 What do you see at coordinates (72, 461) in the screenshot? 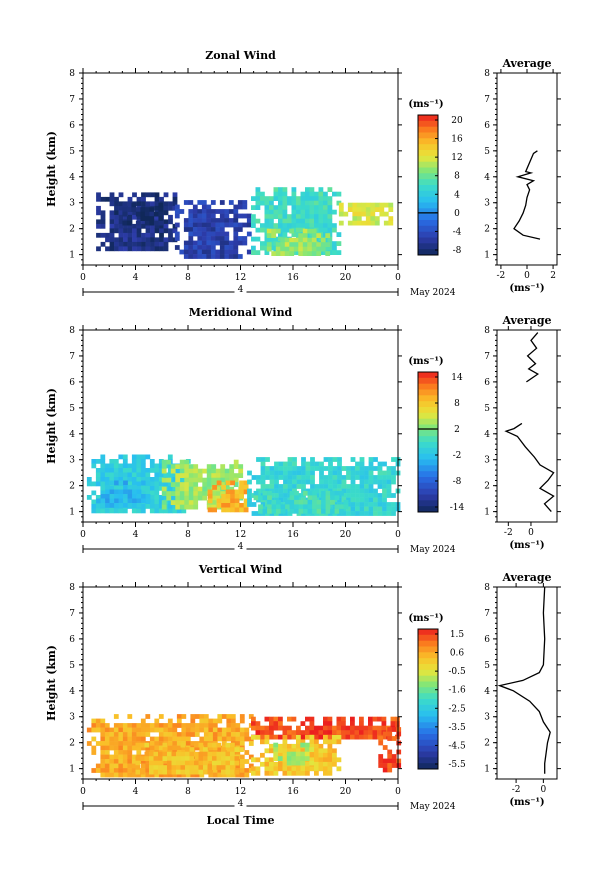
I see `y-tick-label: 3` at bounding box center [72, 461].